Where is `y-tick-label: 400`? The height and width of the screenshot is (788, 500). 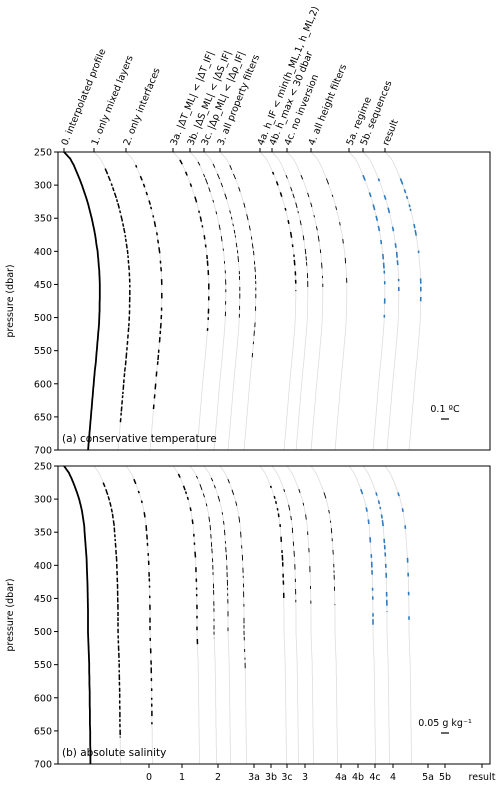 y-tick-label: 400 is located at coordinates (43, 566).